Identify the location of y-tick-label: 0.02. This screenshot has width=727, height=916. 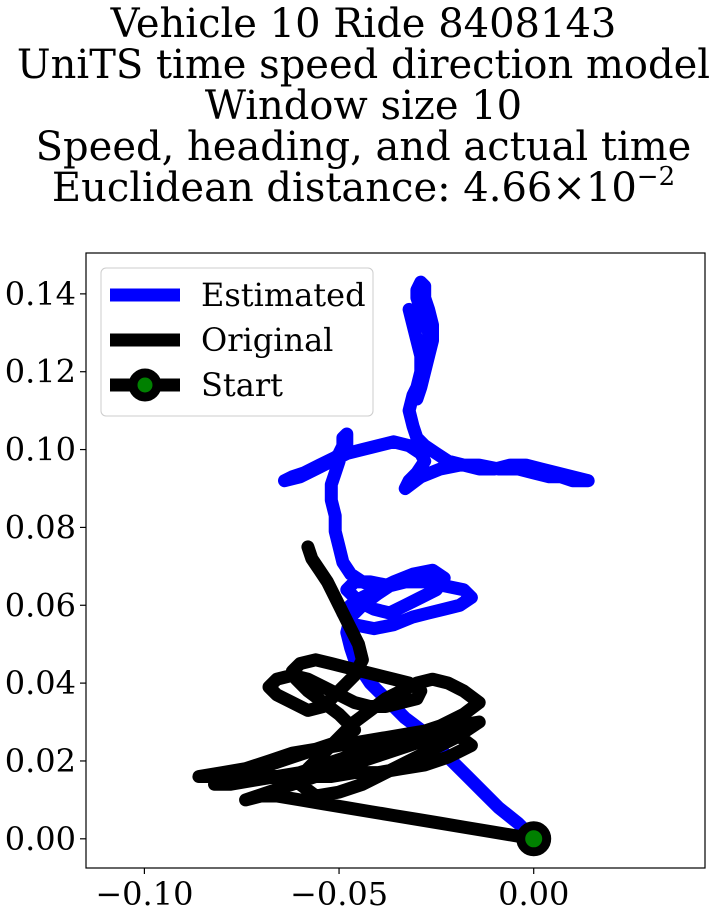
(40, 761).